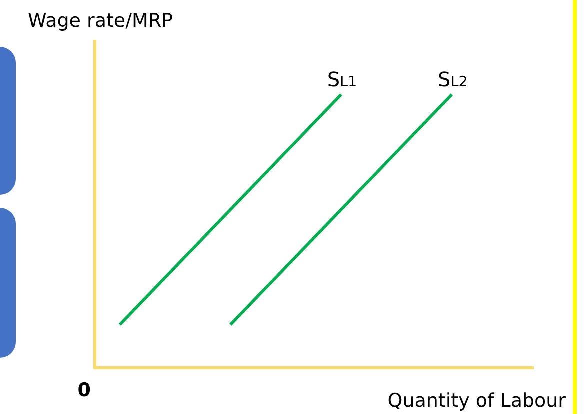 This screenshot has width=584, height=414. Describe the element at coordinates (84, 390) in the screenshot. I see `text: 0` at that location.